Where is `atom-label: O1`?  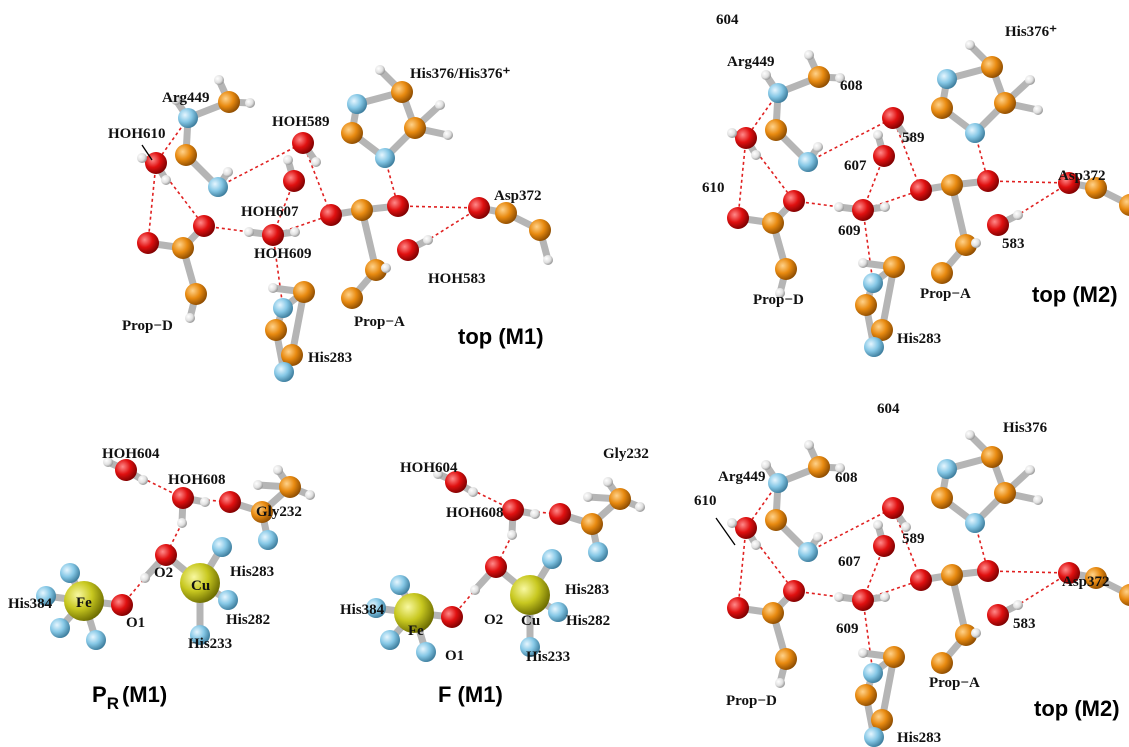 atom-label: O1 is located at coordinates (454, 656).